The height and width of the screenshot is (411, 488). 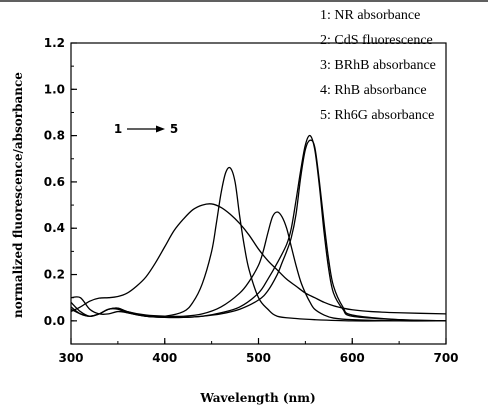 I want to click on y-tick-label: 1.2, so click(x=54, y=43).